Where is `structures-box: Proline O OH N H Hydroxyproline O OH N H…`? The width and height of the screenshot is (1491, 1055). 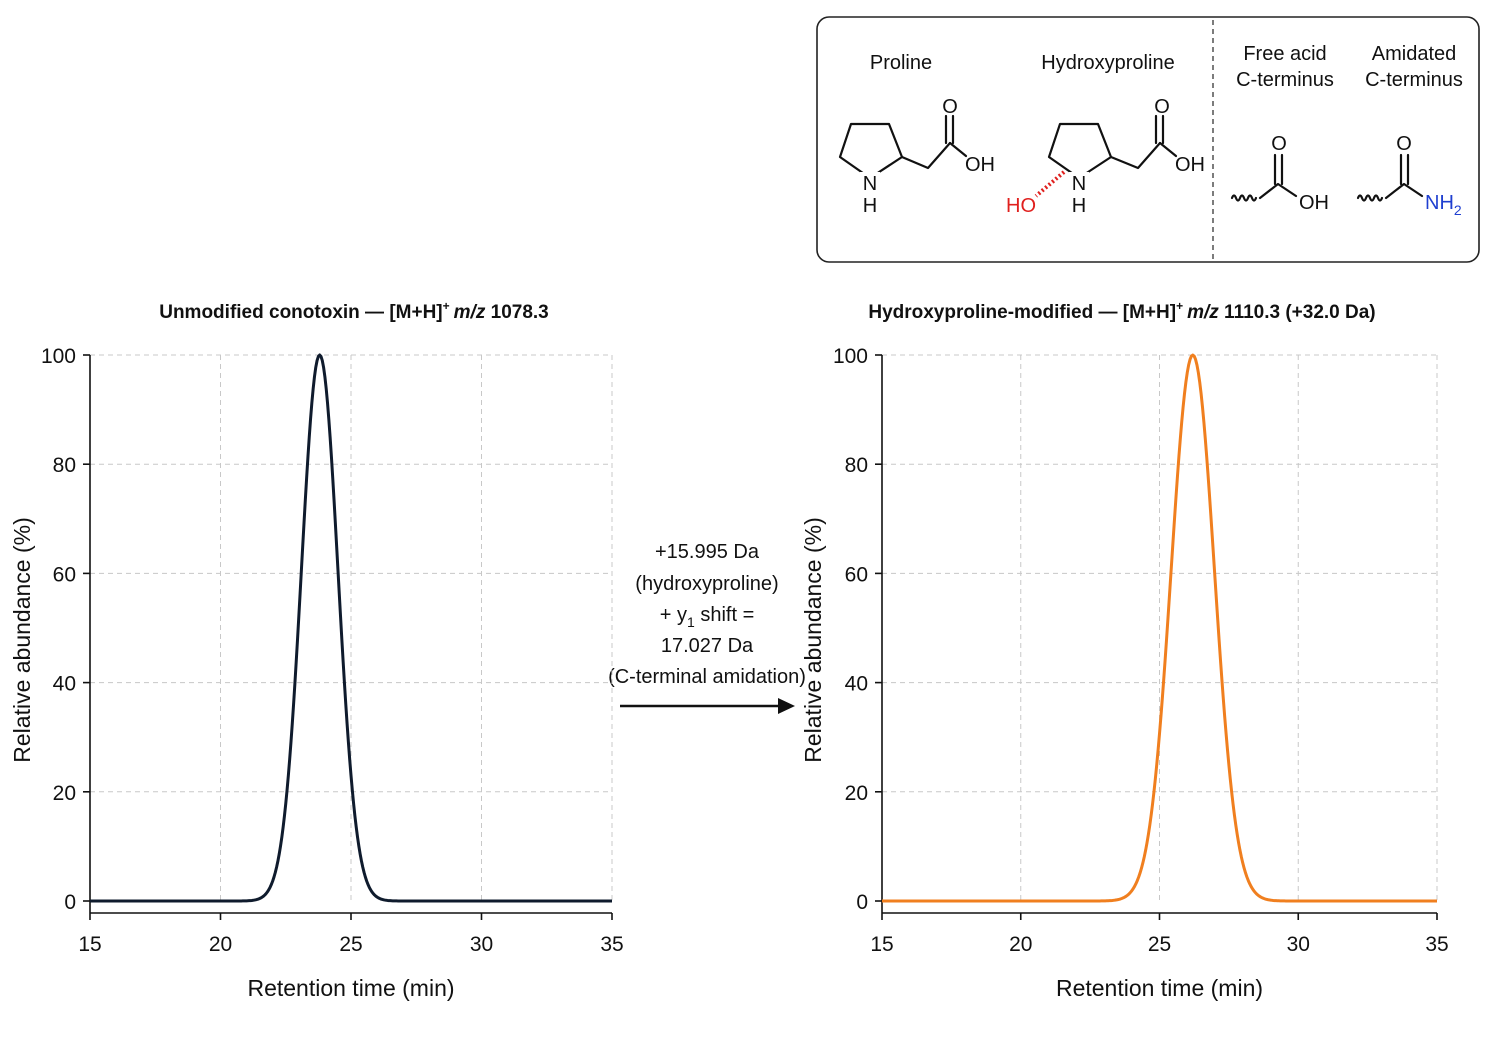 structures-box: Proline O OH N H Hydroxyproline O OH N H… is located at coordinates (1148, 139).